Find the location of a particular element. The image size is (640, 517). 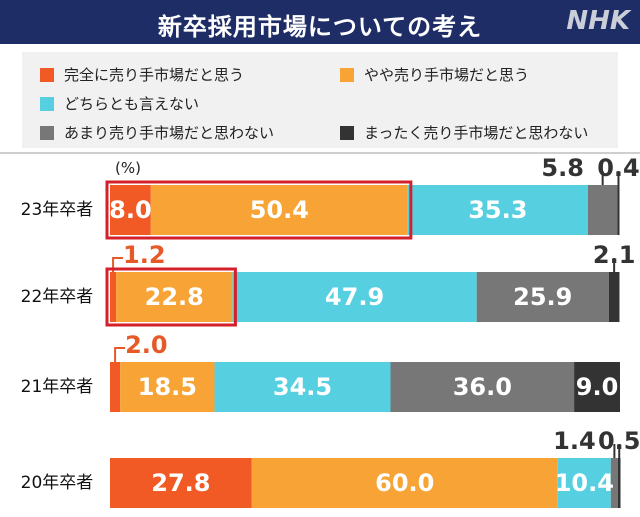

data-label: 27.8 is located at coordinates (180, 483).